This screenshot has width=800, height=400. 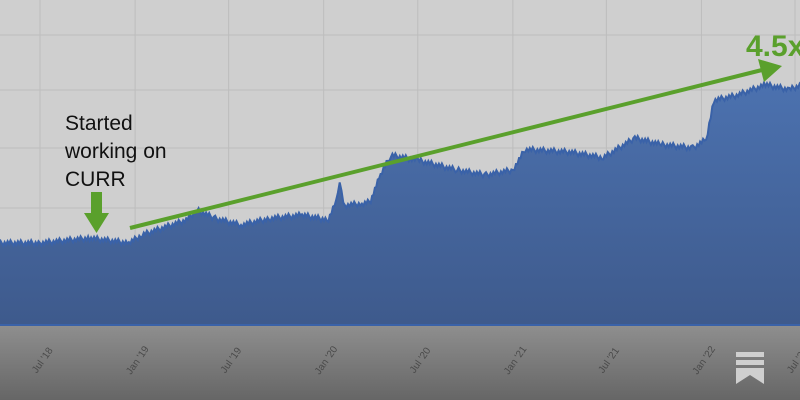 I want to click on down-arrow-icon, so click(x=96, y=212).